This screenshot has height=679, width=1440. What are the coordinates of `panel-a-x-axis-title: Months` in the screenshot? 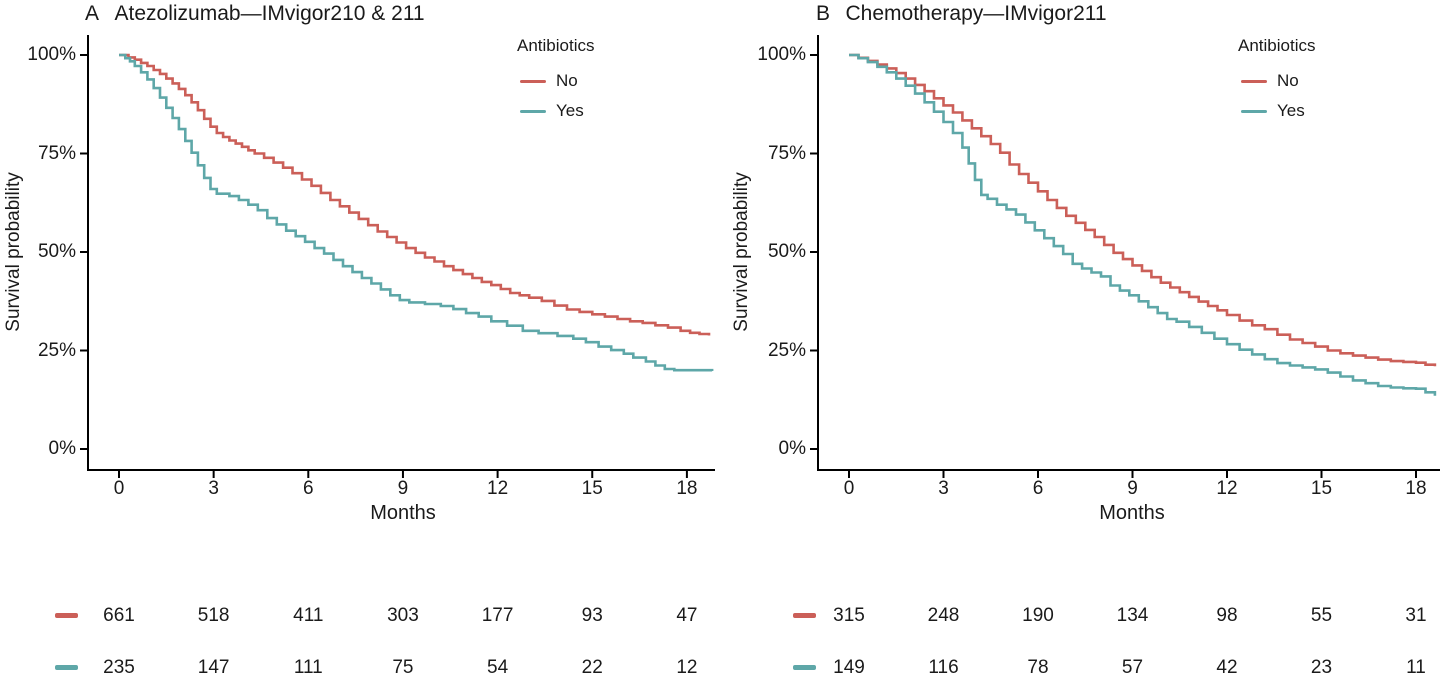 It's located at (403, 513).